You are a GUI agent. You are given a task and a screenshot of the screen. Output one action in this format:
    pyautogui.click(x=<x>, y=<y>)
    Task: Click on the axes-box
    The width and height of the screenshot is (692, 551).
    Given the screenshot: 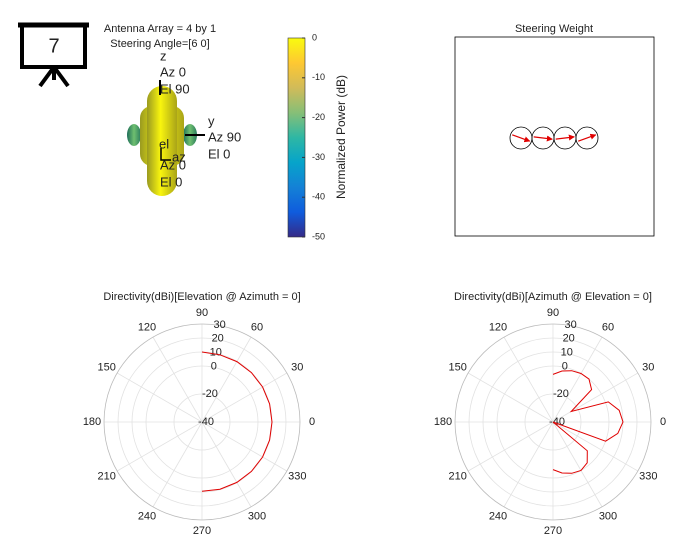 What is the action you would take?
    pyautogui.click(x=554, y=136)
    